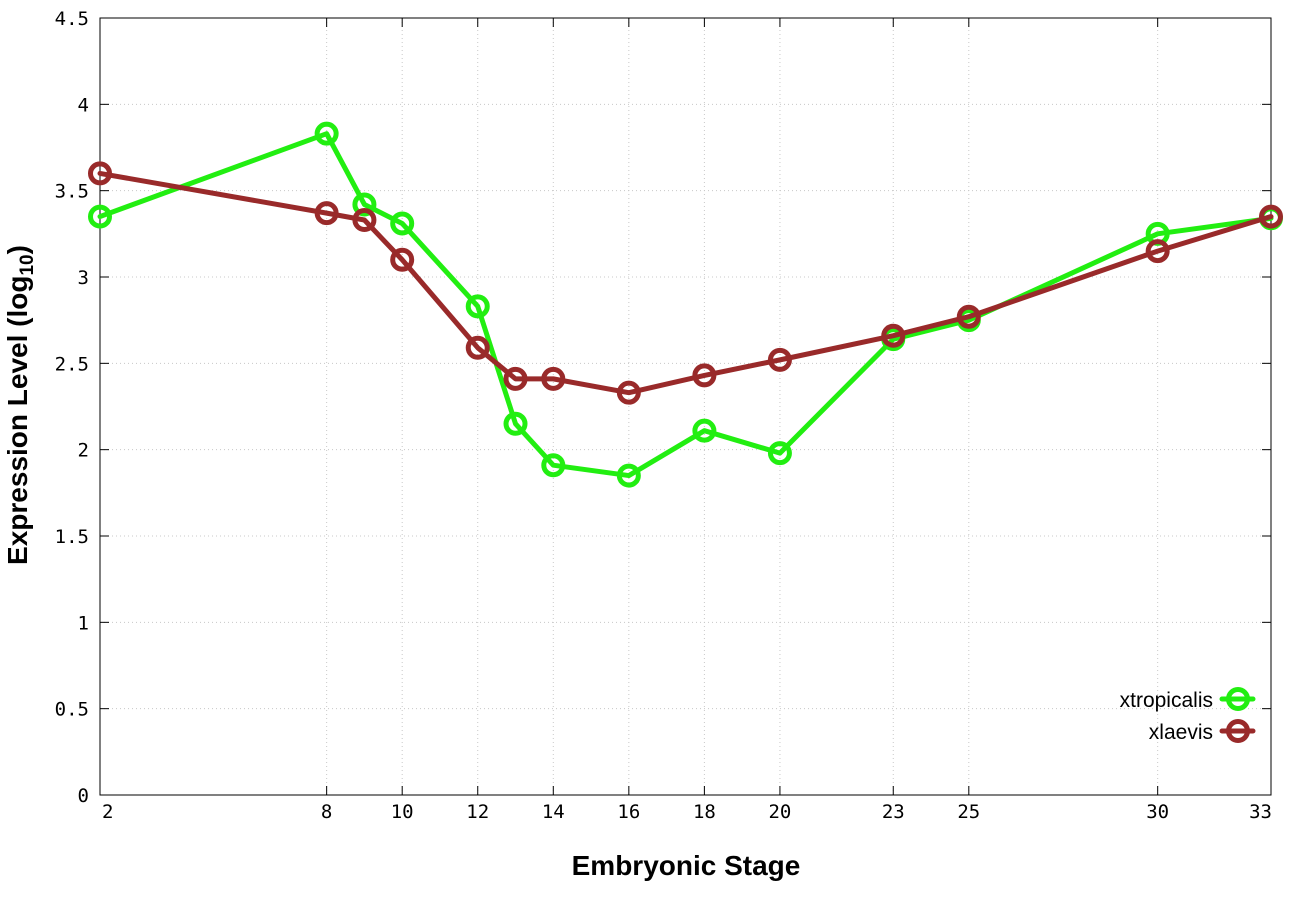 The height and width of the screenshot is (907, 1296). Describe the element at coordinates (477, 812) in the screenshot. I see `x-tick-label: 12` at that location.